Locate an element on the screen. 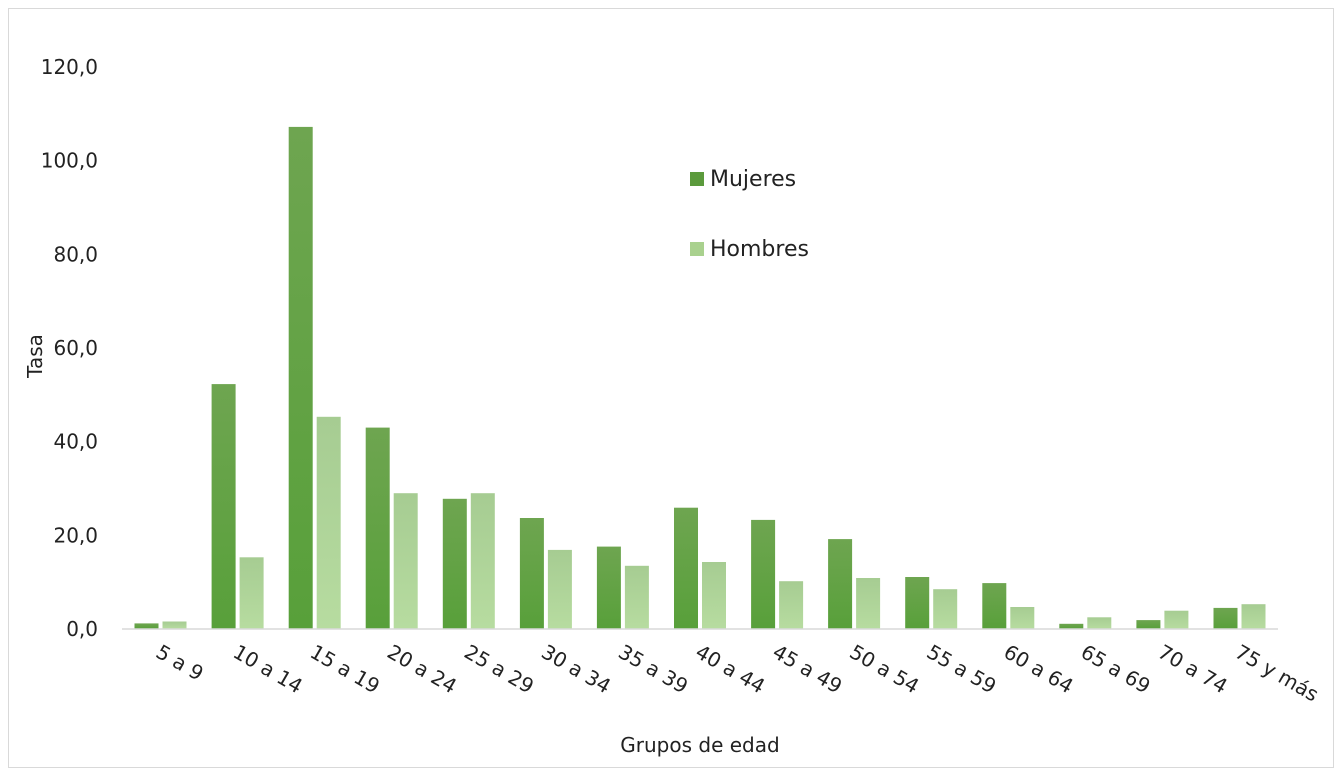  y-tick-label: 20,0 is located at coordinates (75, 535).